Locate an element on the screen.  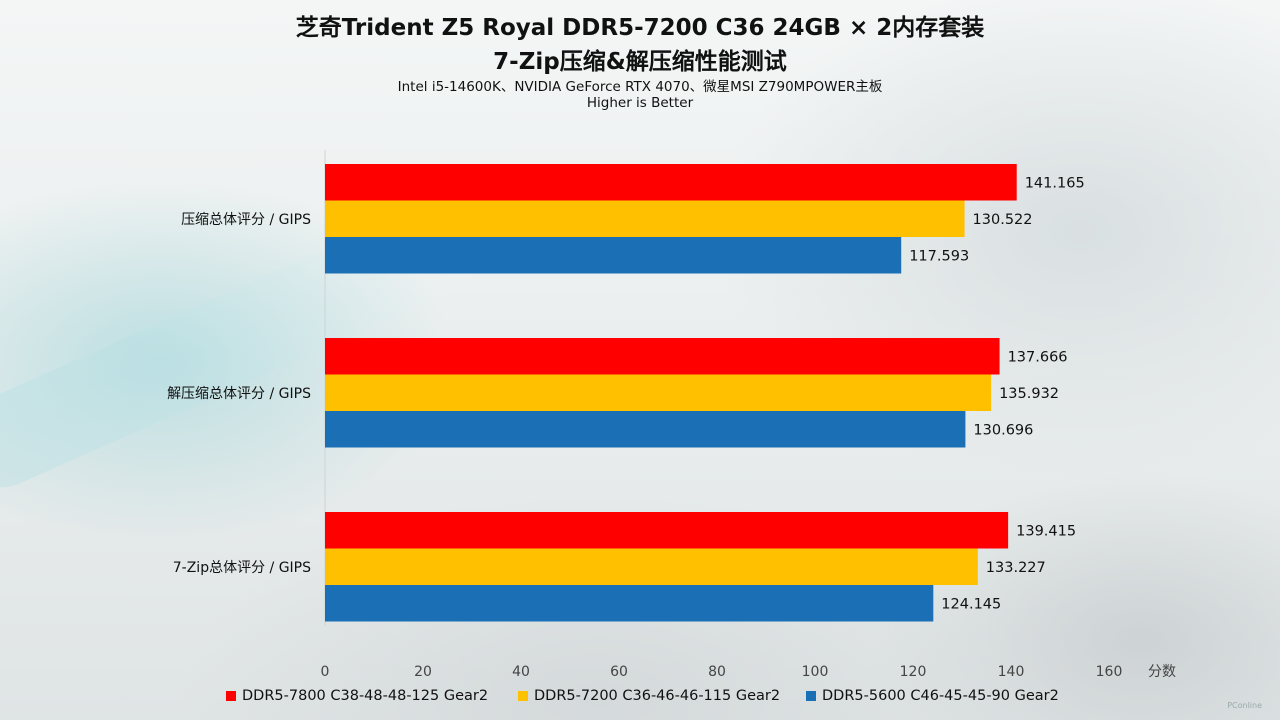
chart-subtitle: 7-Zip压缩&解压缩性能测试 is located at coordinates (640, 62).